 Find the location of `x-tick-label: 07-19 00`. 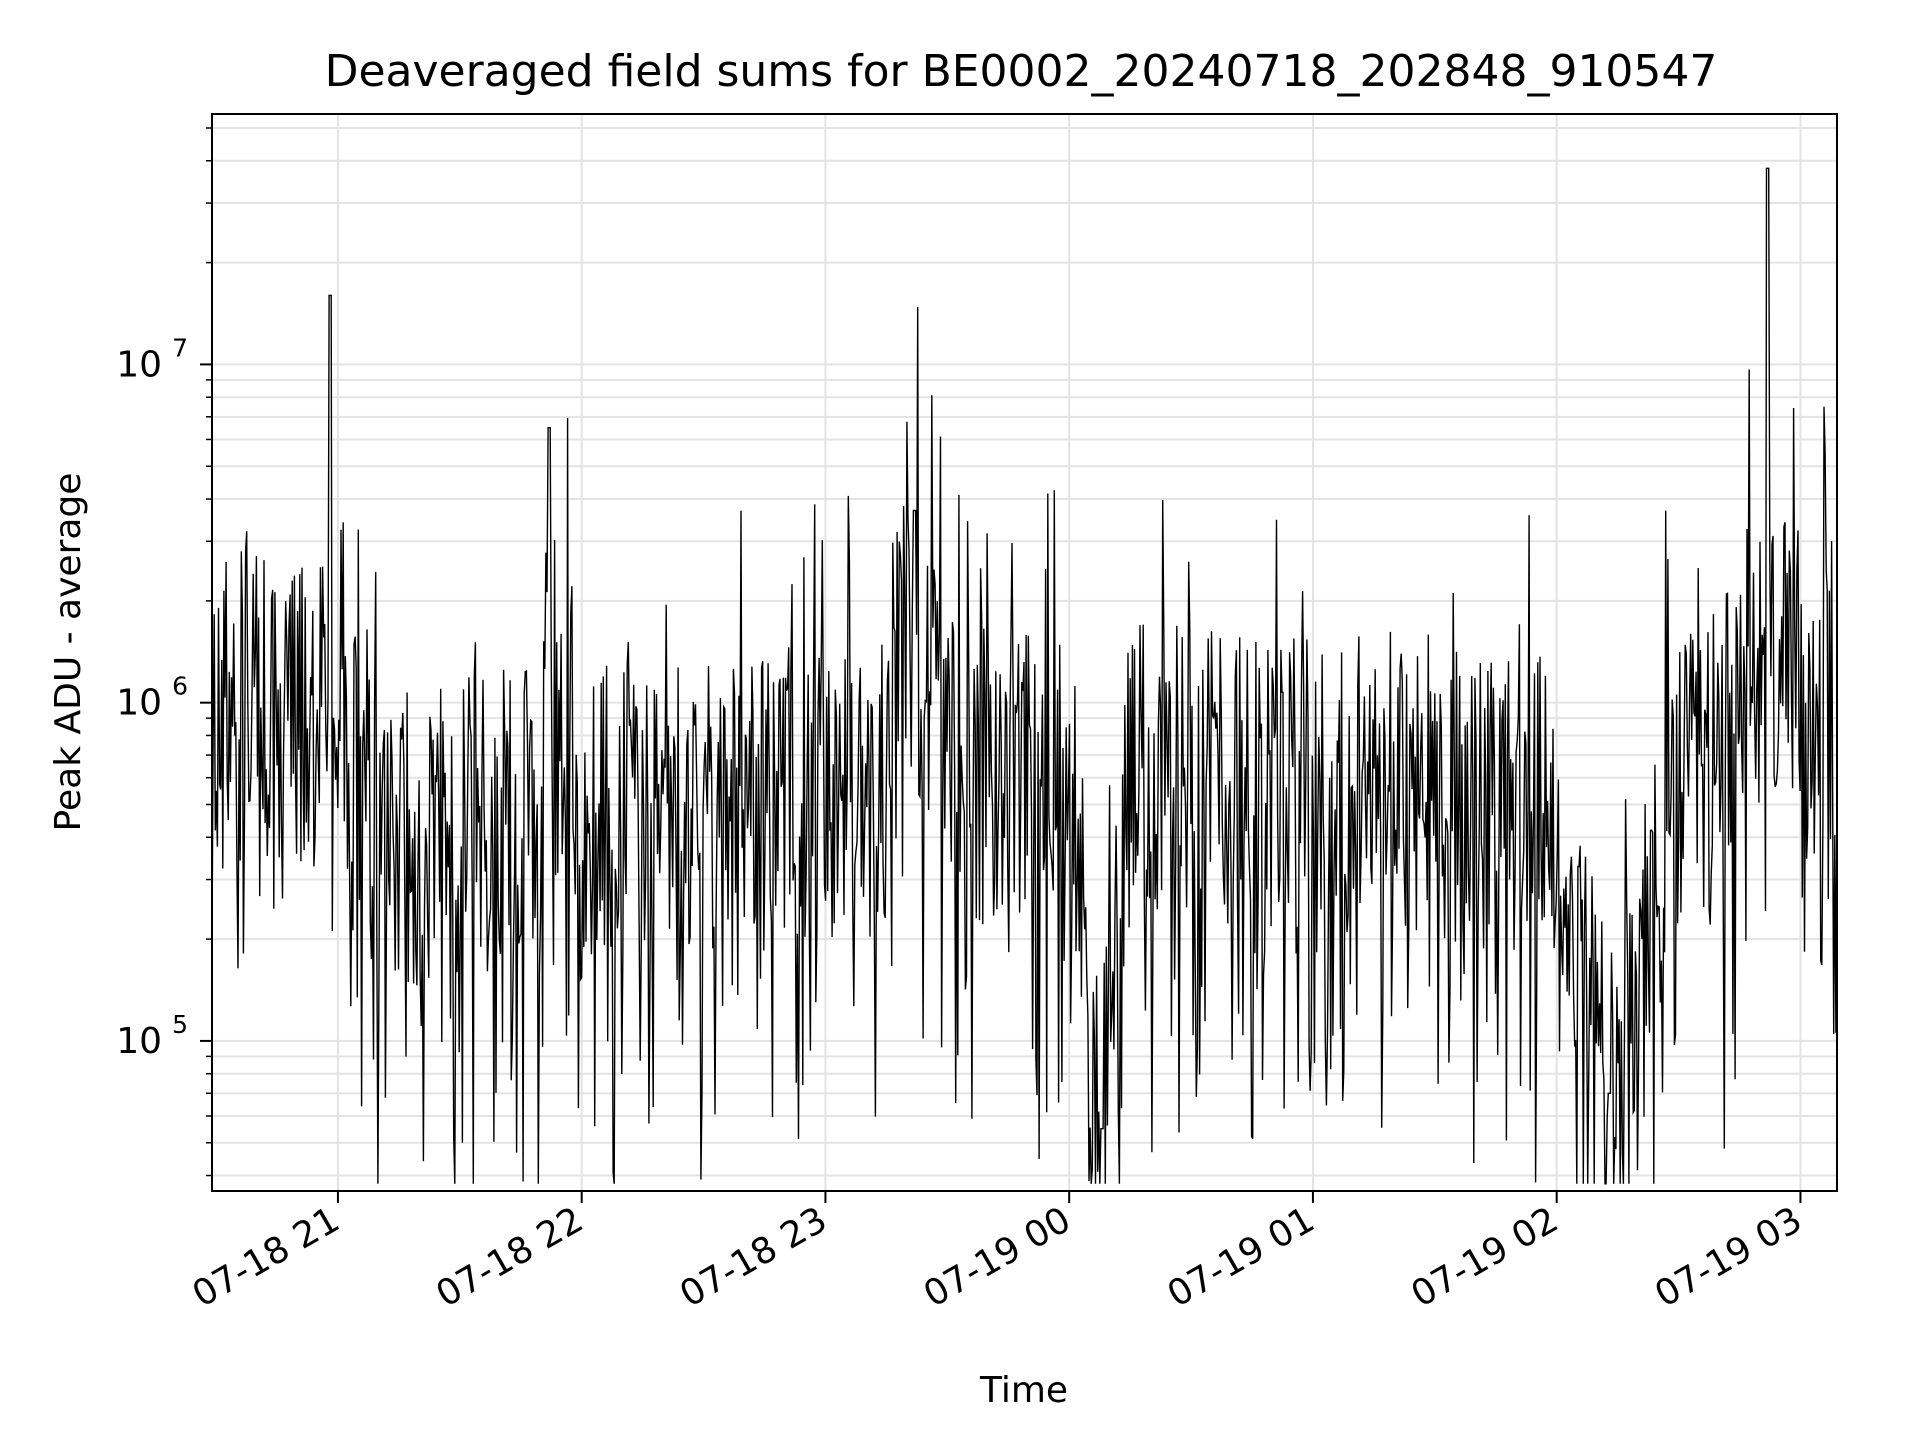

x-tick-label: 07-19 00 is located at coordinates (997, 1257).